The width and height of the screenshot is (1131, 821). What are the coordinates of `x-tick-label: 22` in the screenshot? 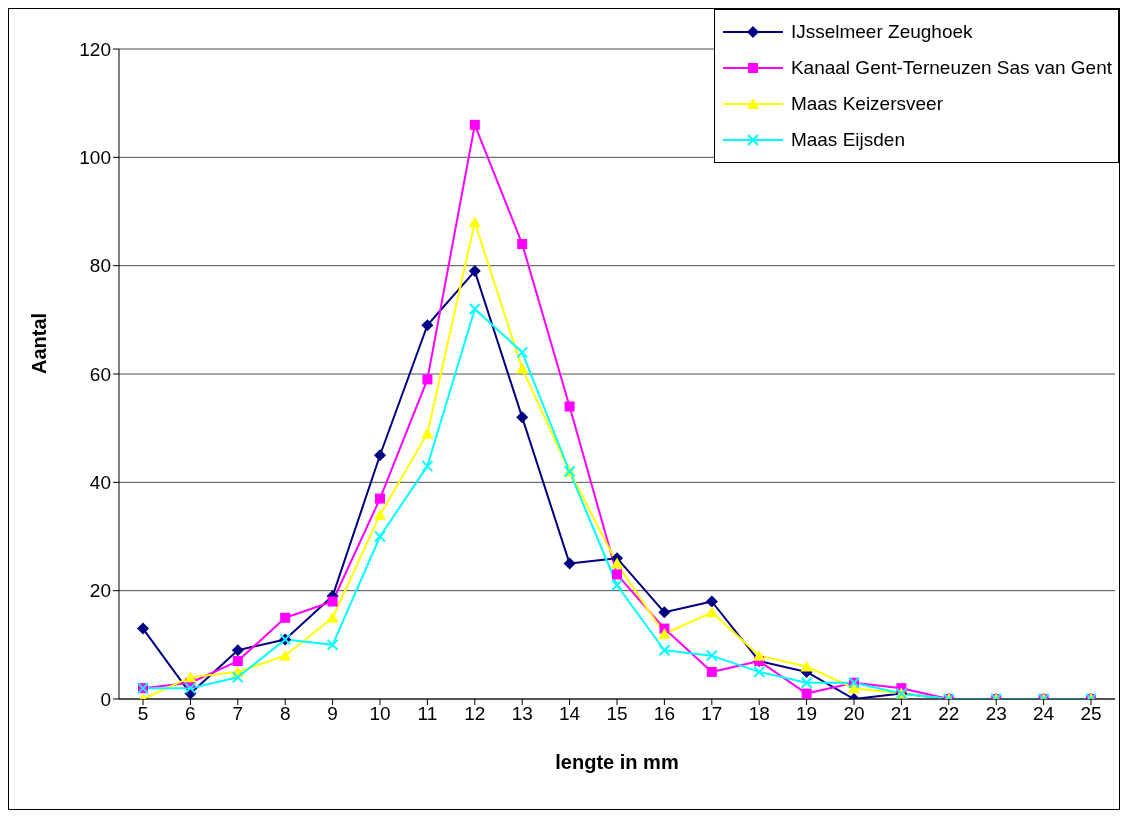 It's located at (949, 714).